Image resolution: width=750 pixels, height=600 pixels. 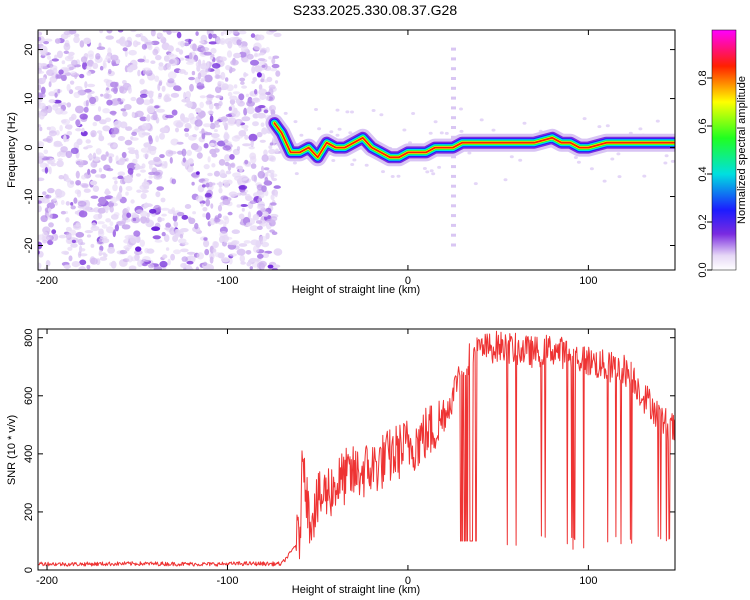 What do you see at coordinates (29, 396) in the screenshot?
I see `y-tick-label: 600` at bounding box center [29, 396].